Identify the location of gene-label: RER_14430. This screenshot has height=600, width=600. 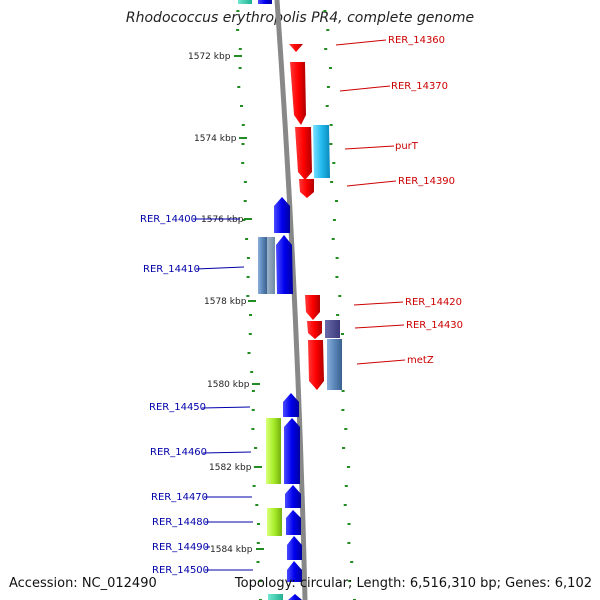
(434, 325).